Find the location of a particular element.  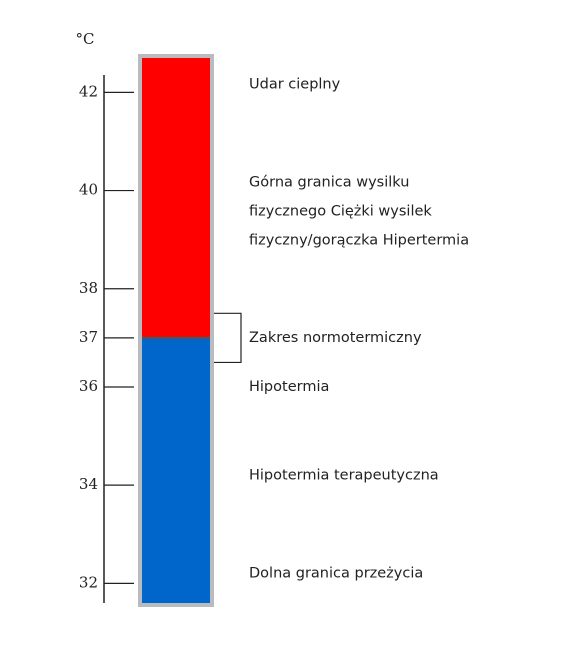

y-tick-label: 32 is located at coordinates (88, 582).